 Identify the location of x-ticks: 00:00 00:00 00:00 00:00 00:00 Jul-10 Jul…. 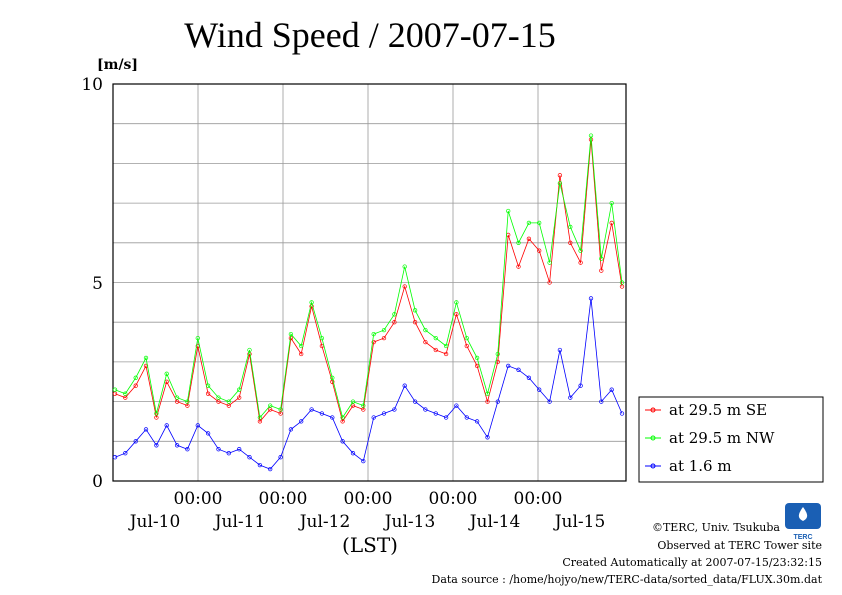
(367, 510).